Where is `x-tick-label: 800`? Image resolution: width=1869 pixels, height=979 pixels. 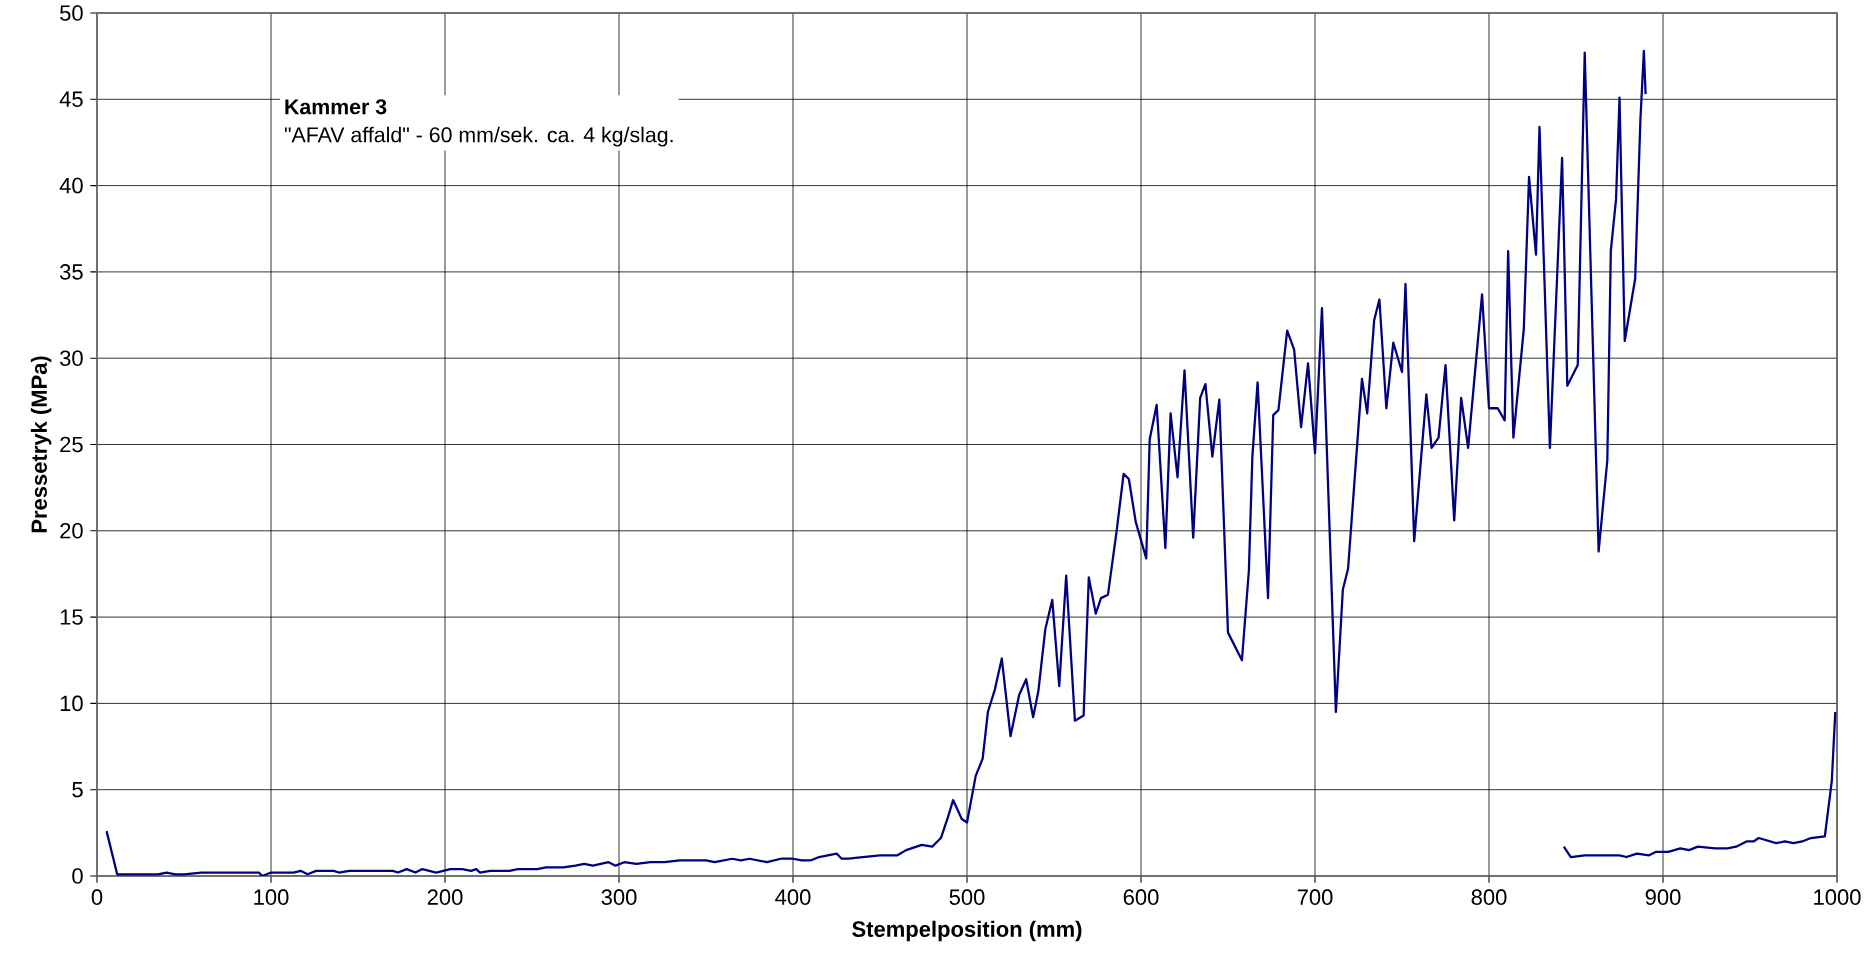
x-tick-label: 800 is located at coordinates (1489, 897).